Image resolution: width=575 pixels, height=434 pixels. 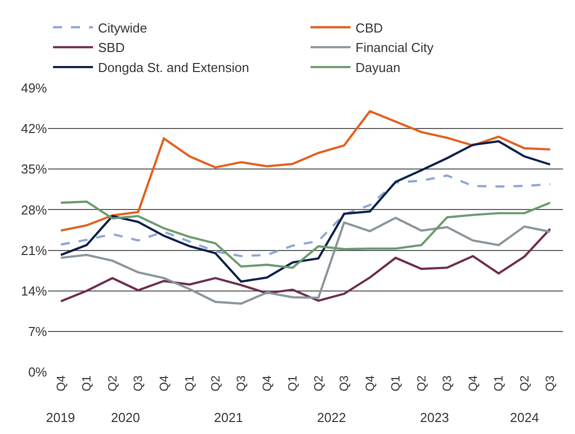 What do you see at coordinates (34, 290) in the screenshot?
I see `y-tick-label: 14%` at bounding box center [34, 290].